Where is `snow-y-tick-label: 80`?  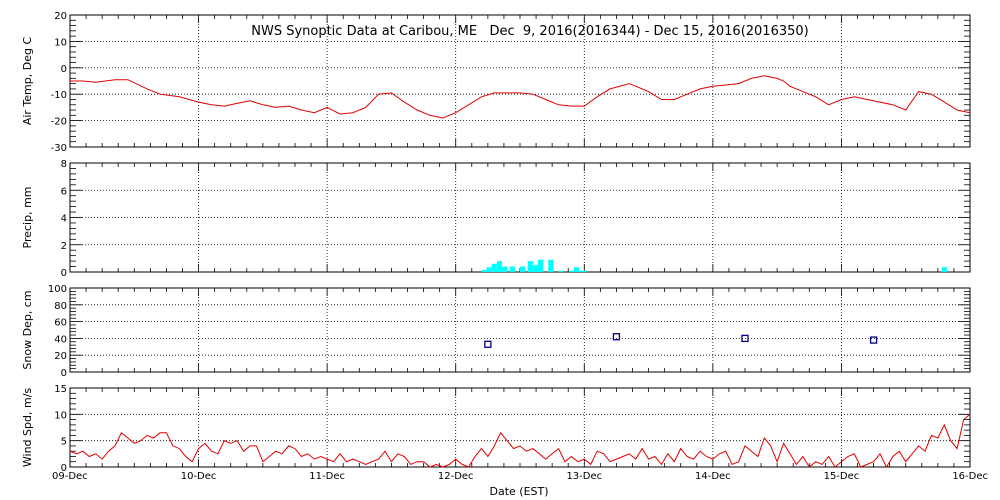 snow-y-tick-label: 80 is located at coordinates (60, 306).